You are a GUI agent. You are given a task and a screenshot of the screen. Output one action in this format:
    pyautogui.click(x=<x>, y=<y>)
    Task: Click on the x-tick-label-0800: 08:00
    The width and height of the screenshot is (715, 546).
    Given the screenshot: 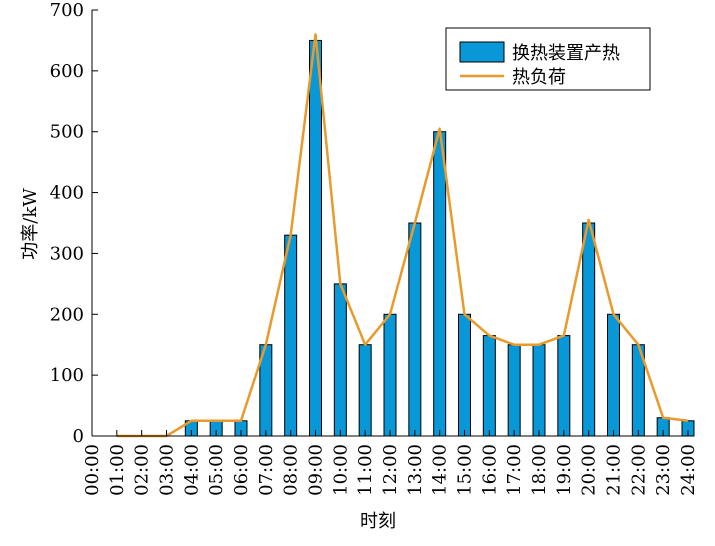 What is the action you would take?
    pyautogui.click(x=291, y=470)
    